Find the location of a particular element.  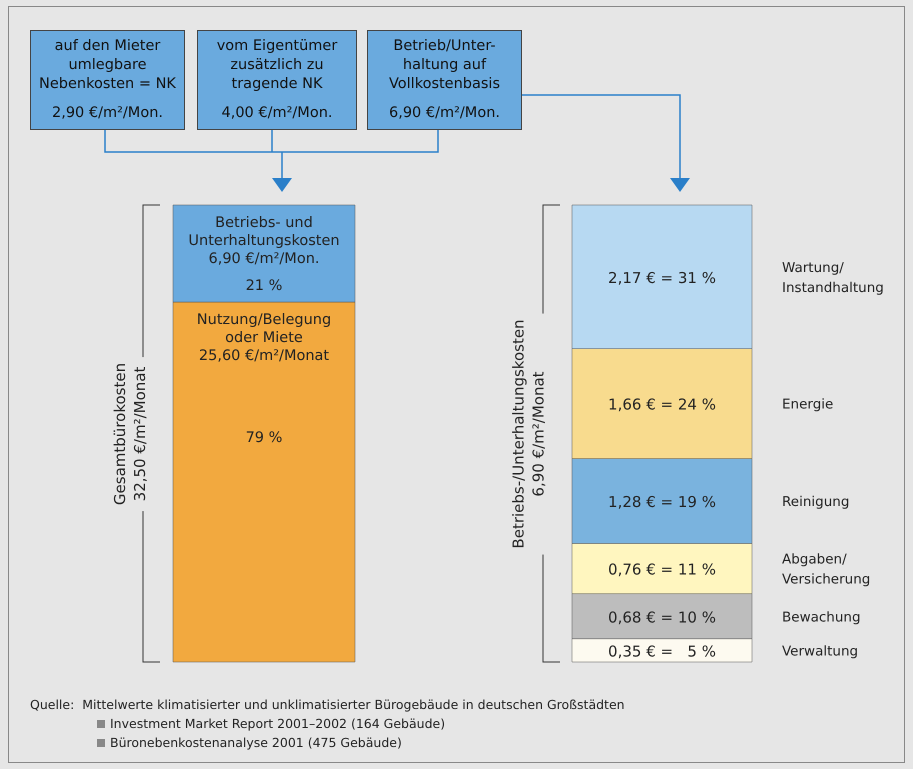

text: Bewachung is located at coordinates (821, 617).